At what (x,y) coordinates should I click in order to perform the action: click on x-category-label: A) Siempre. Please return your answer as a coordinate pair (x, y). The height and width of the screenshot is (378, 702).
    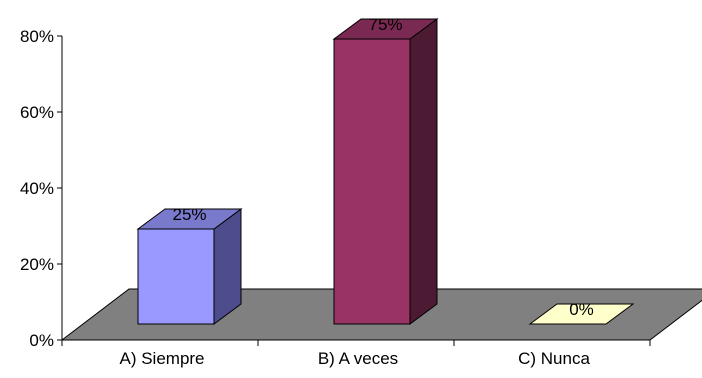
    Looking at the image, I should click on (161, 358).